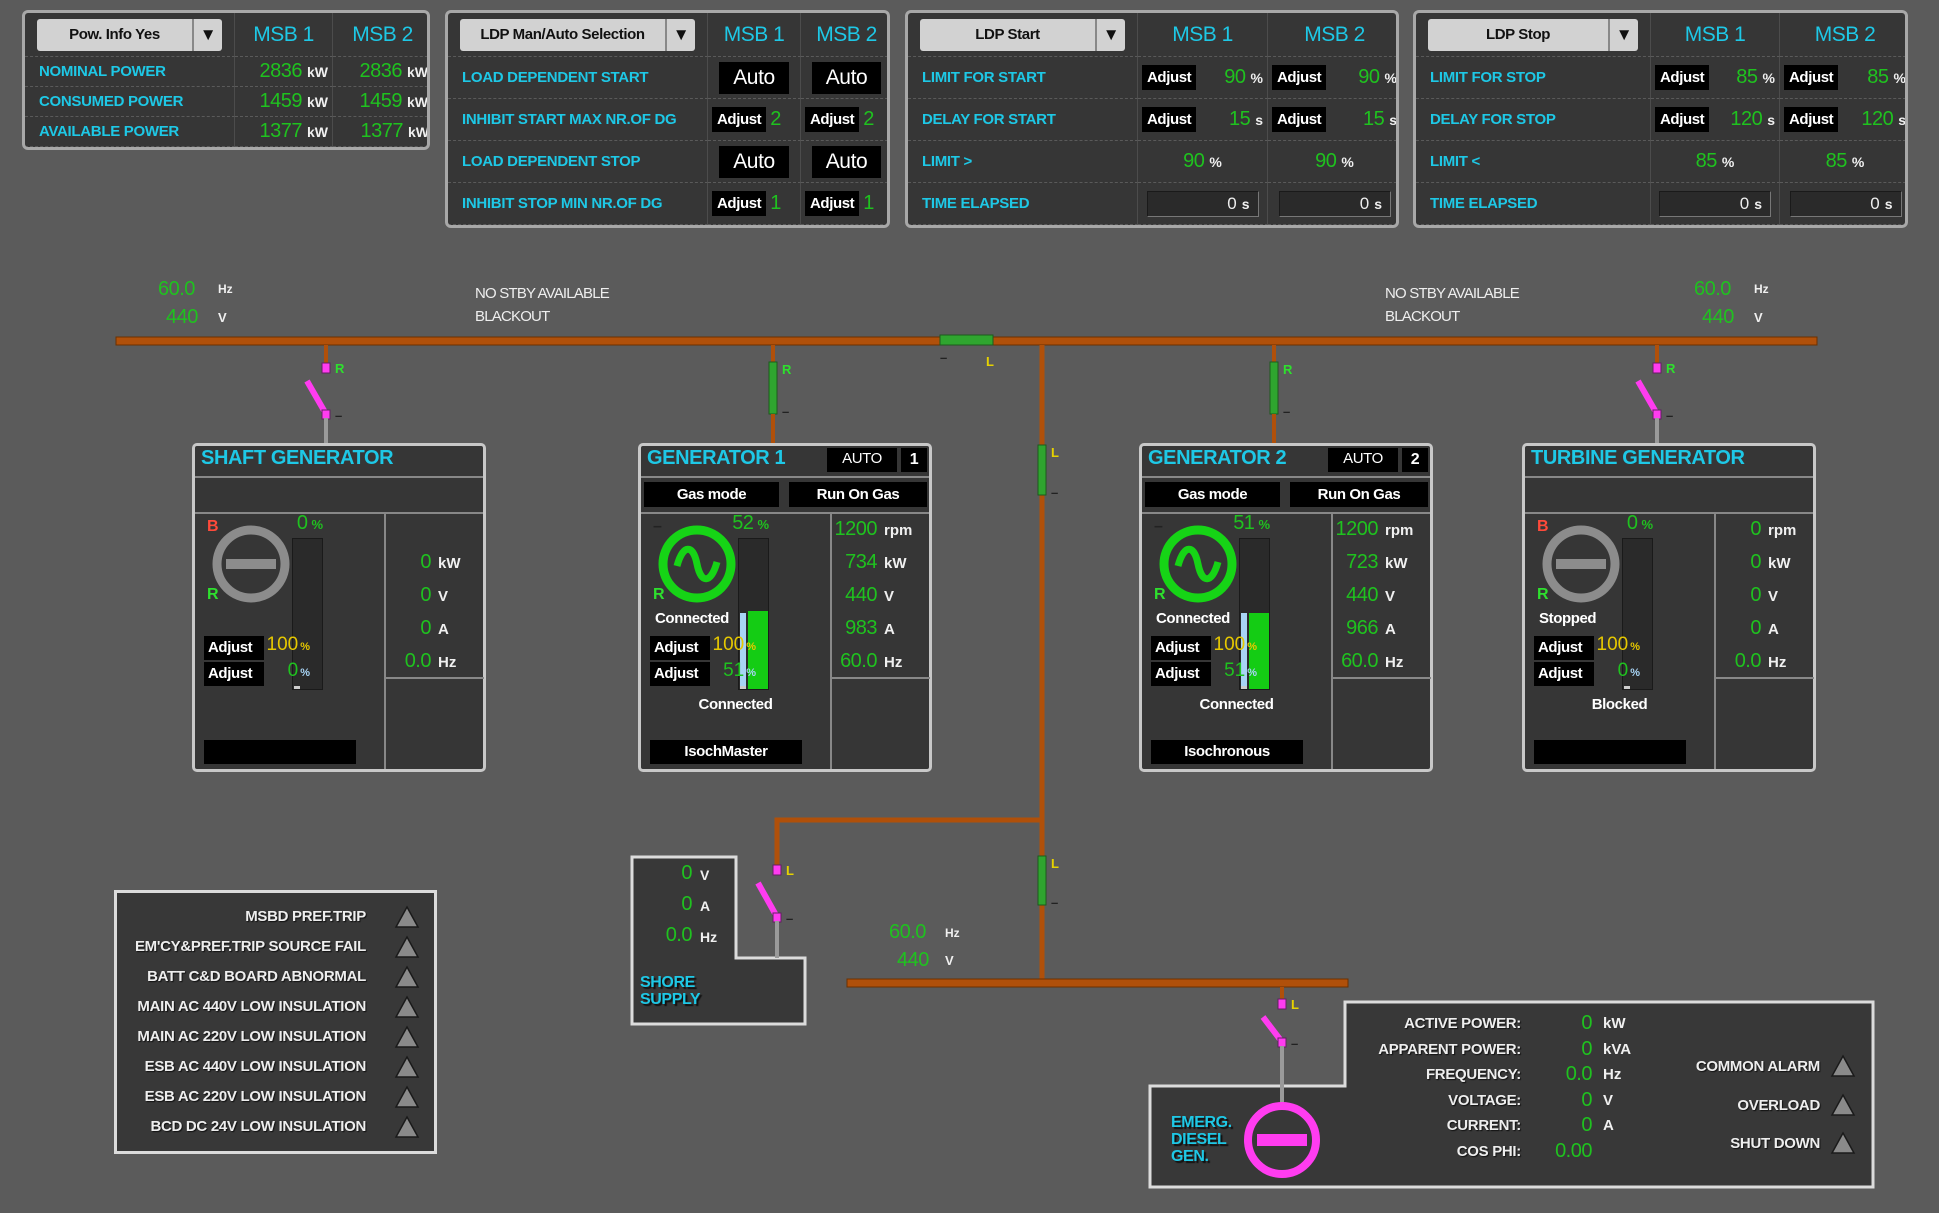  Describe the element at coordinates (1875, 203) in the screenshot. I see `elapsed-value: 0` at that location.